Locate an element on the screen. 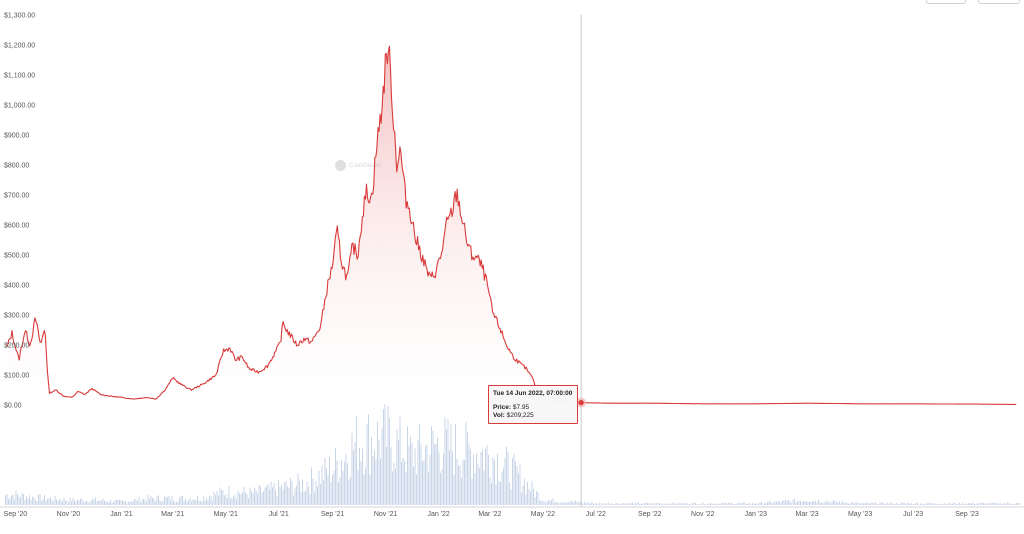  x-tick-label: Jul '21 is located at coordinates (279, 514).